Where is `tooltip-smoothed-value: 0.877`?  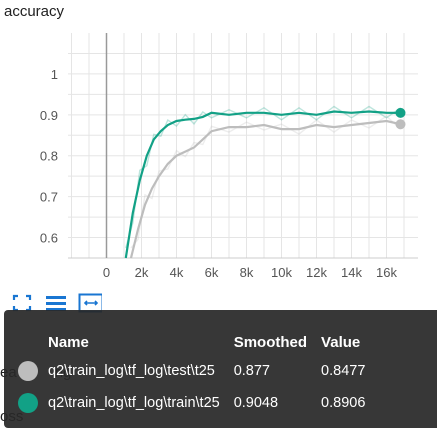
tooltip-smoothed-value: 0.877 is located at coordinates (251, 371).